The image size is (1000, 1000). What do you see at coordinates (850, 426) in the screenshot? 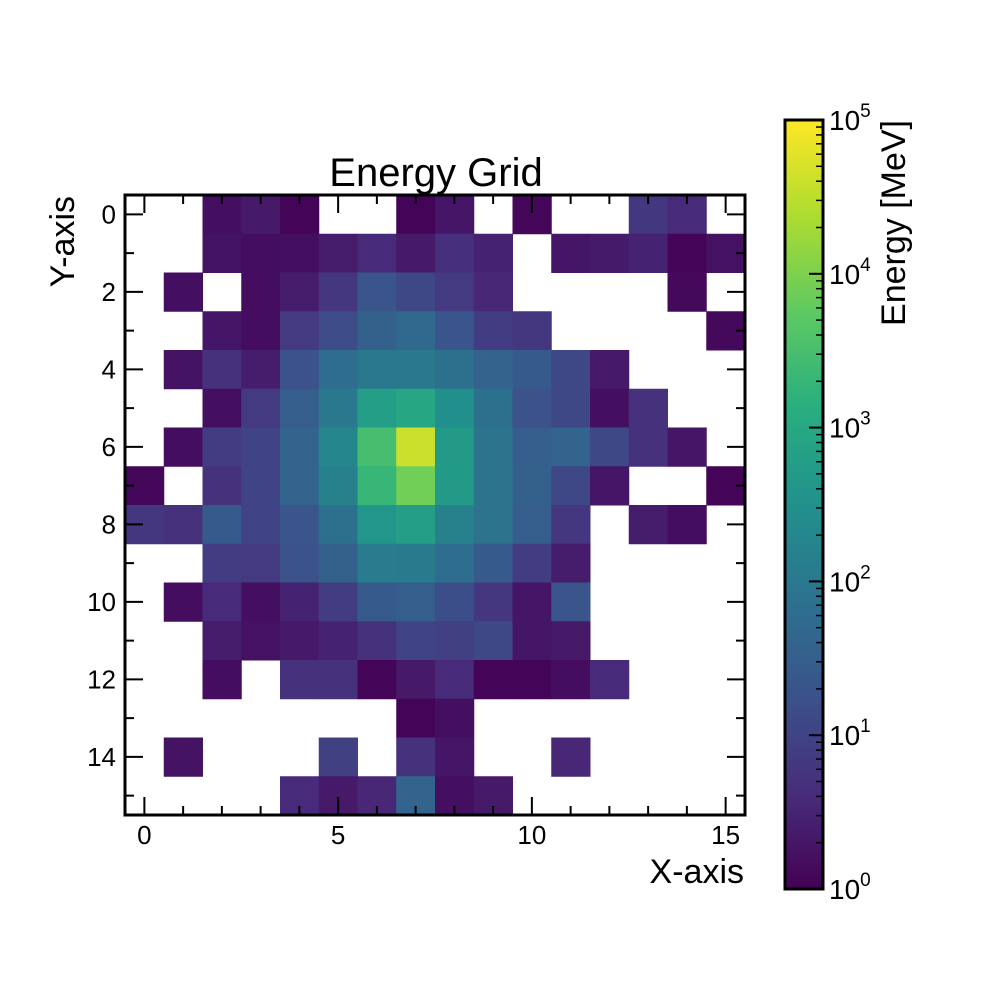
I see `colorbar-tick-label: 10³` at bounding box center [850, 426].